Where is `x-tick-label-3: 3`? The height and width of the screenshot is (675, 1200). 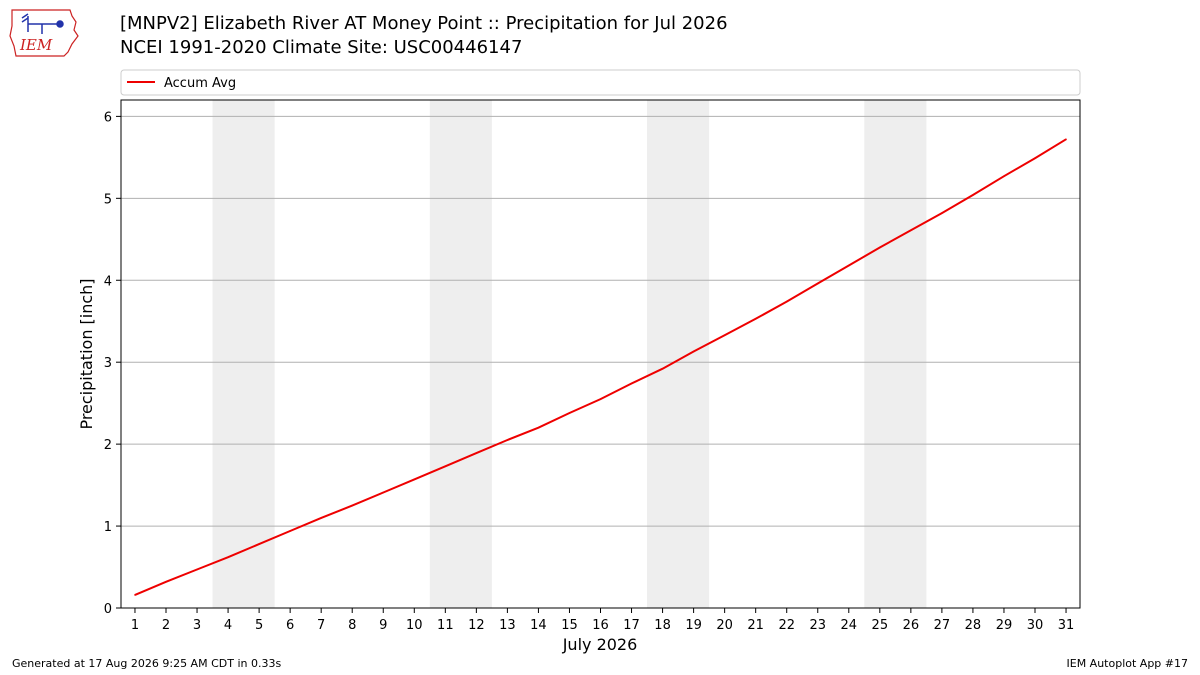
x-tick-label-3: 3 is located at coordinates (197, 625).